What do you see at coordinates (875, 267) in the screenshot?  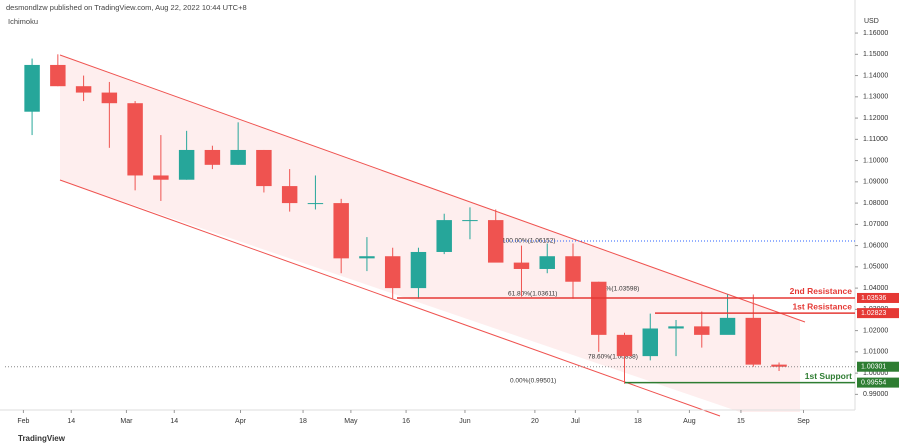 I see `y-tick-label: 1.05000` at bounding box center [875, 267].